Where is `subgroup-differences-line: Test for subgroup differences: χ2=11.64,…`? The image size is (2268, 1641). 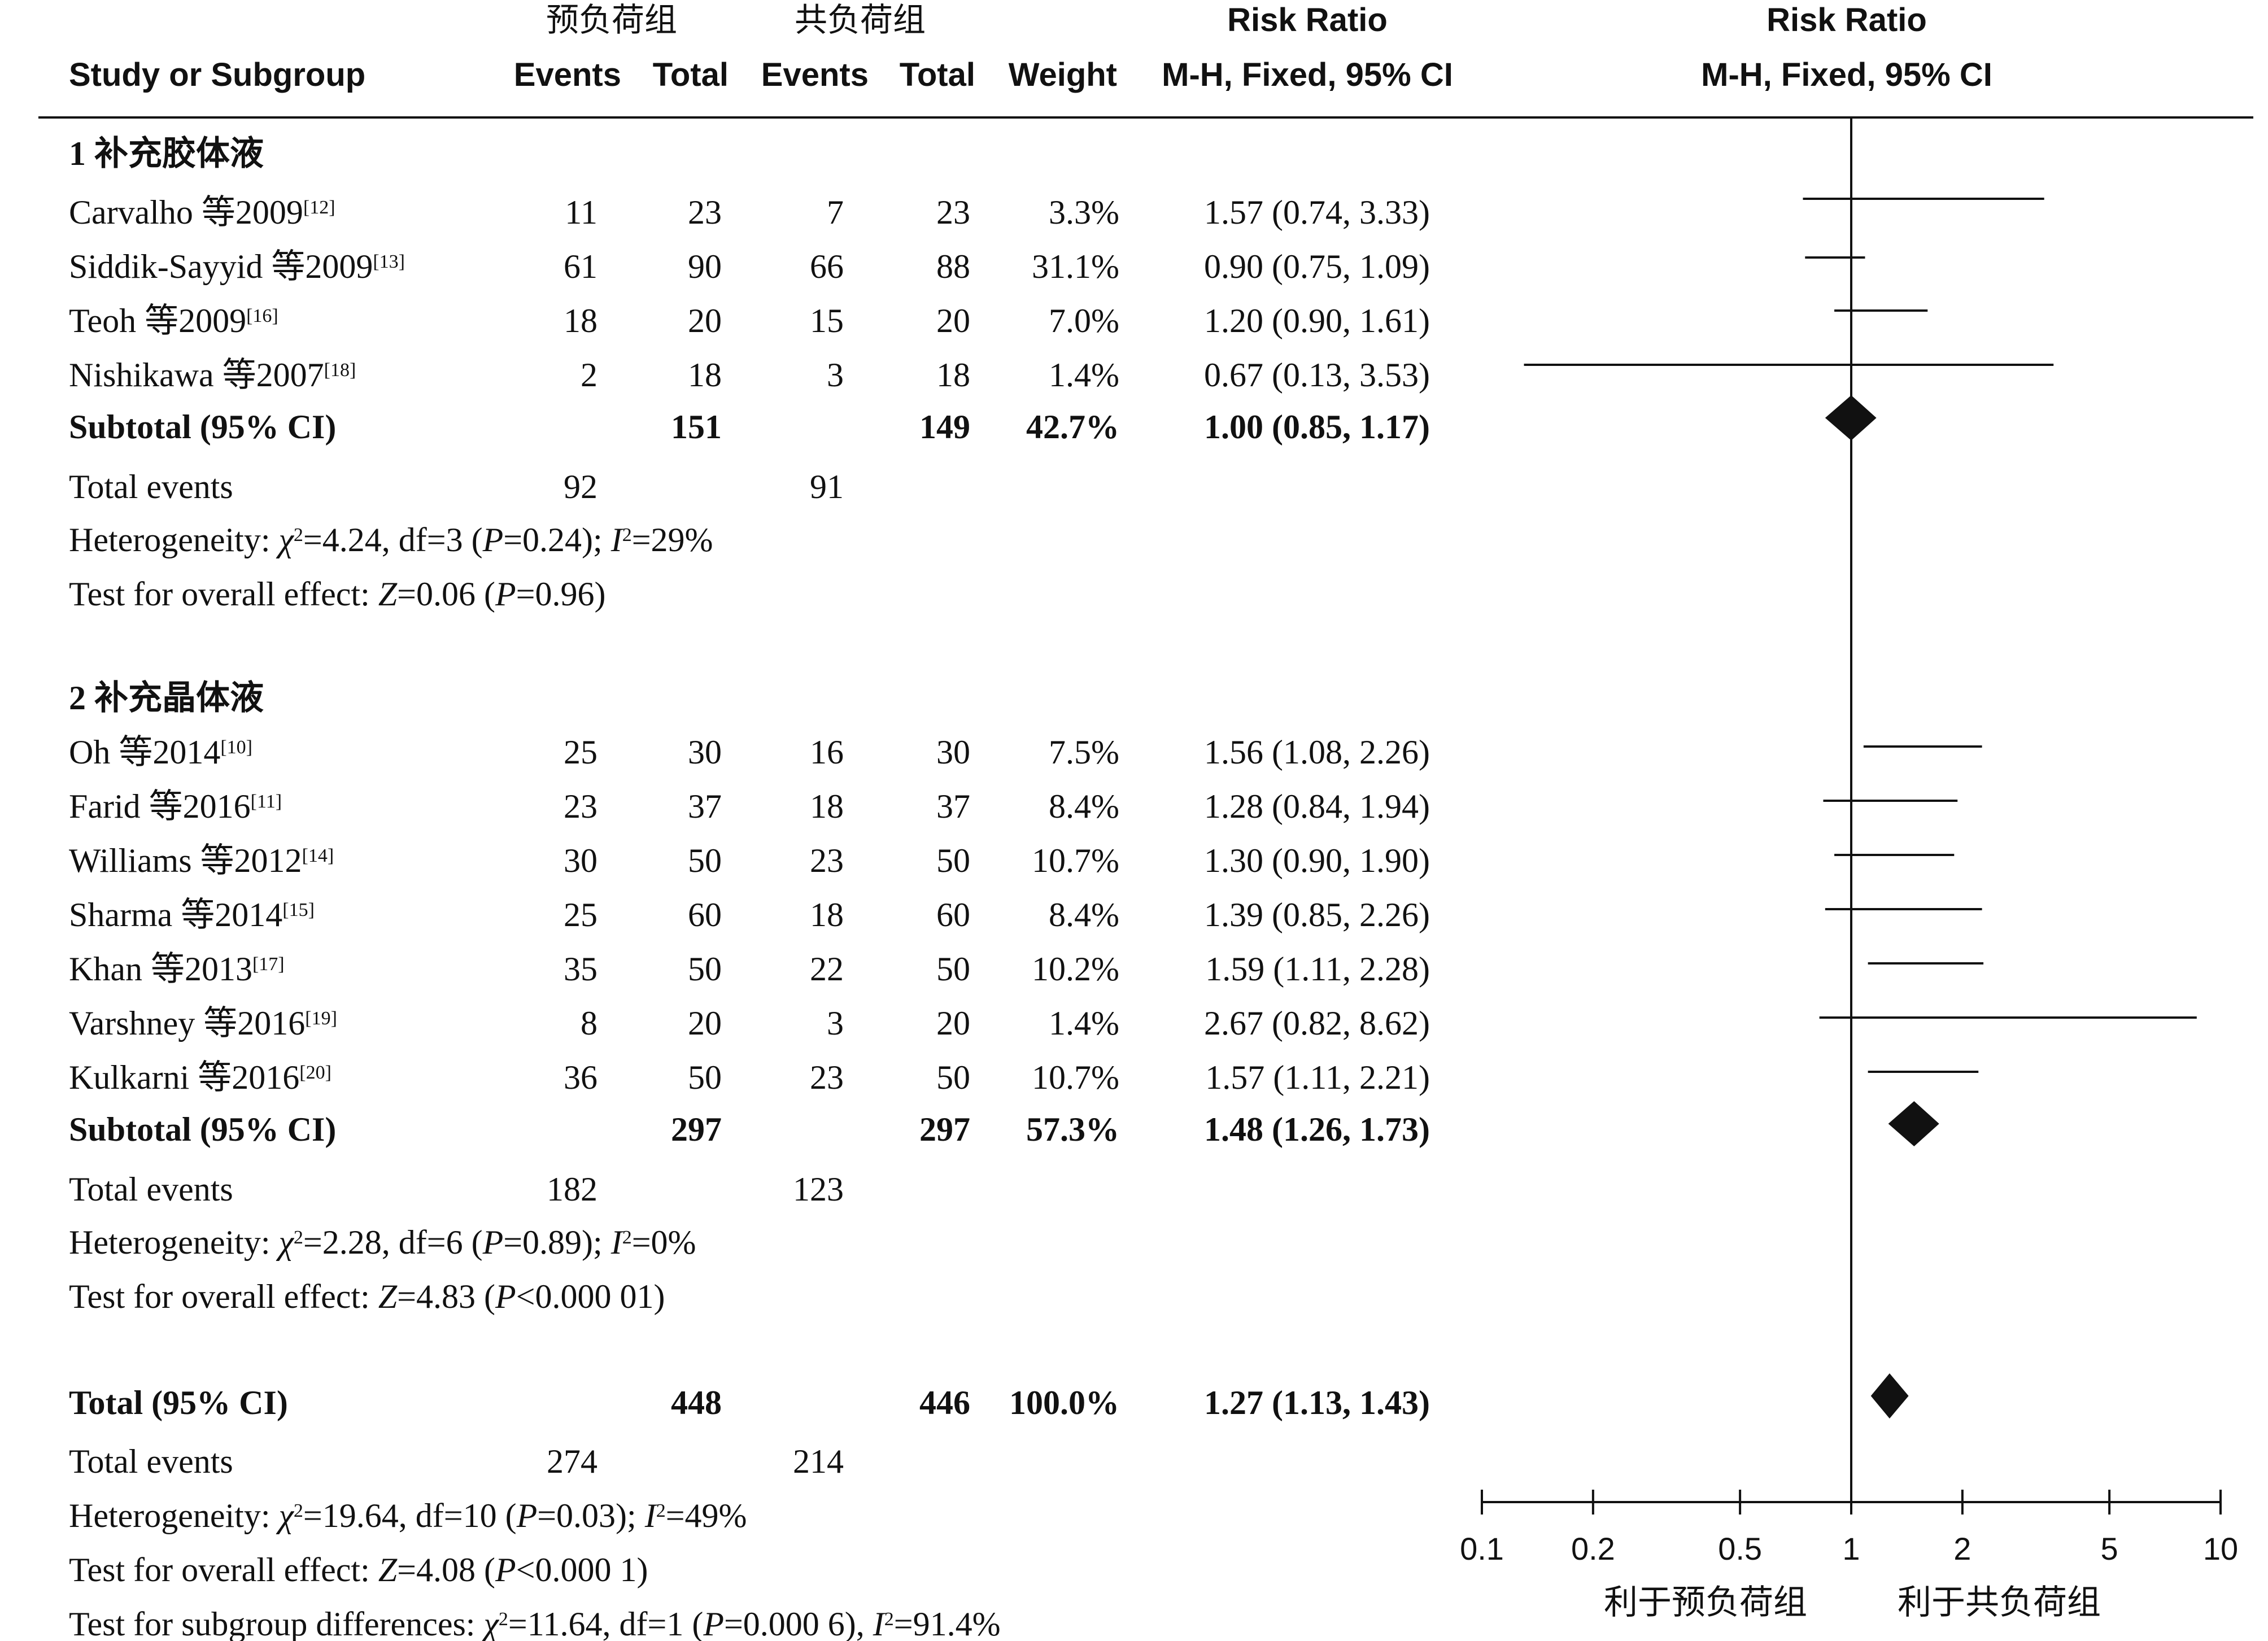
subgroup-differences-line: Test for subgroup differences: χ2=11.64,… is located at coordinates (535, 1623).